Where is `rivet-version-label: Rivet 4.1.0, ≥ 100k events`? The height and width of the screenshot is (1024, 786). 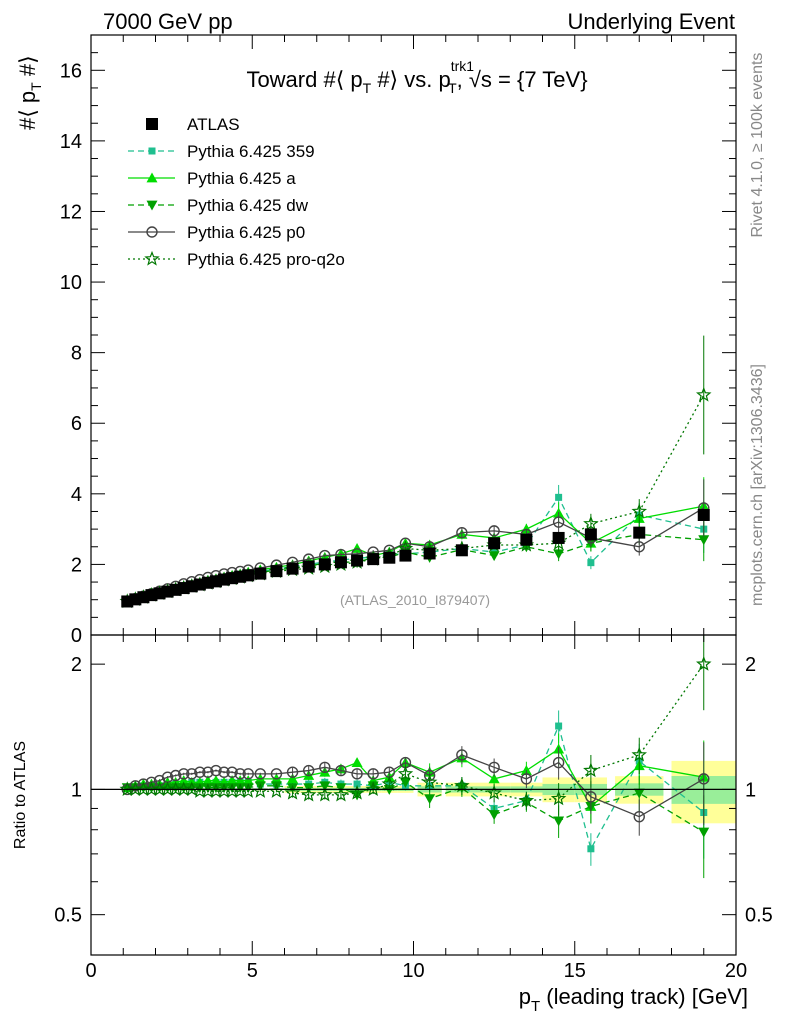
rivet-version-label: Rivet 4.1.0, ≥ 100k events is located at coordinates (757, 145).